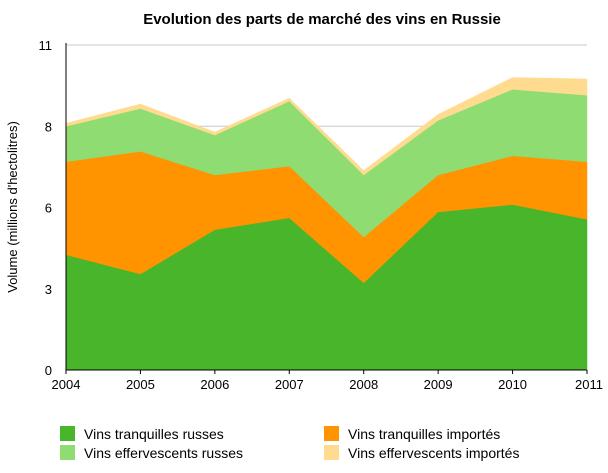 This screenshot has width=608, height=473. What do you see at coordinates (12, 207) in the screenshot?
I see `y-axis-label: Volume (millions d'hectolitres)` at bounding box center [12, 207].